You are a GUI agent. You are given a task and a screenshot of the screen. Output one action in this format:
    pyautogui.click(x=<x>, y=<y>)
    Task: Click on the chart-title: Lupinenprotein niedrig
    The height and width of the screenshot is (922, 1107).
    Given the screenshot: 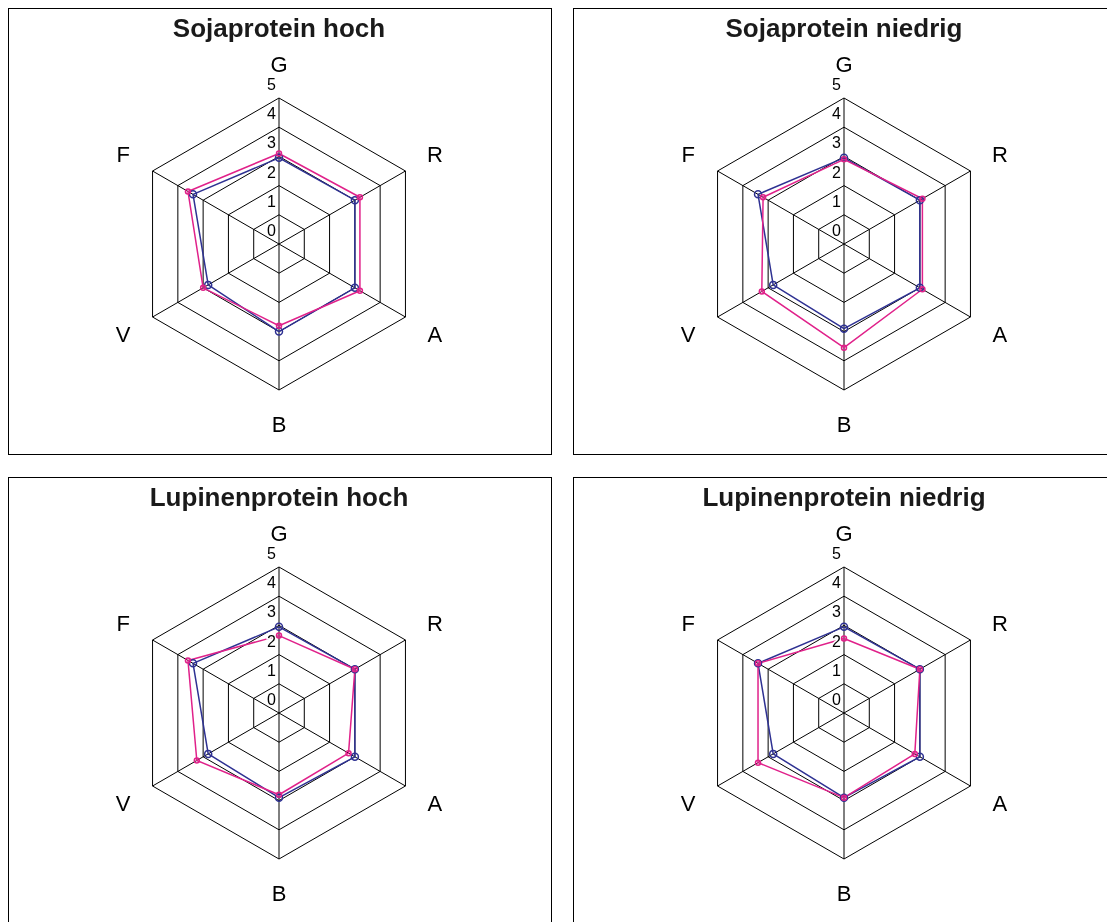 What is the action you would take?
    pyautogui.click(x=844, y=497)
    